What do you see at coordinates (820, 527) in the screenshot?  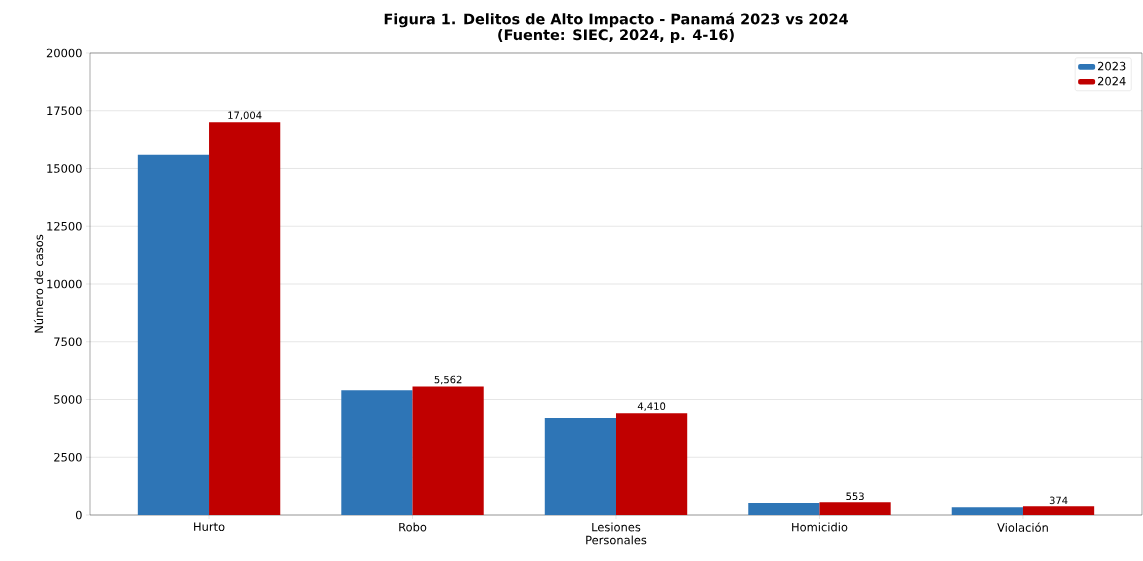 I see `x-tick-label: Homicidio` at bounding box center [820, 527].